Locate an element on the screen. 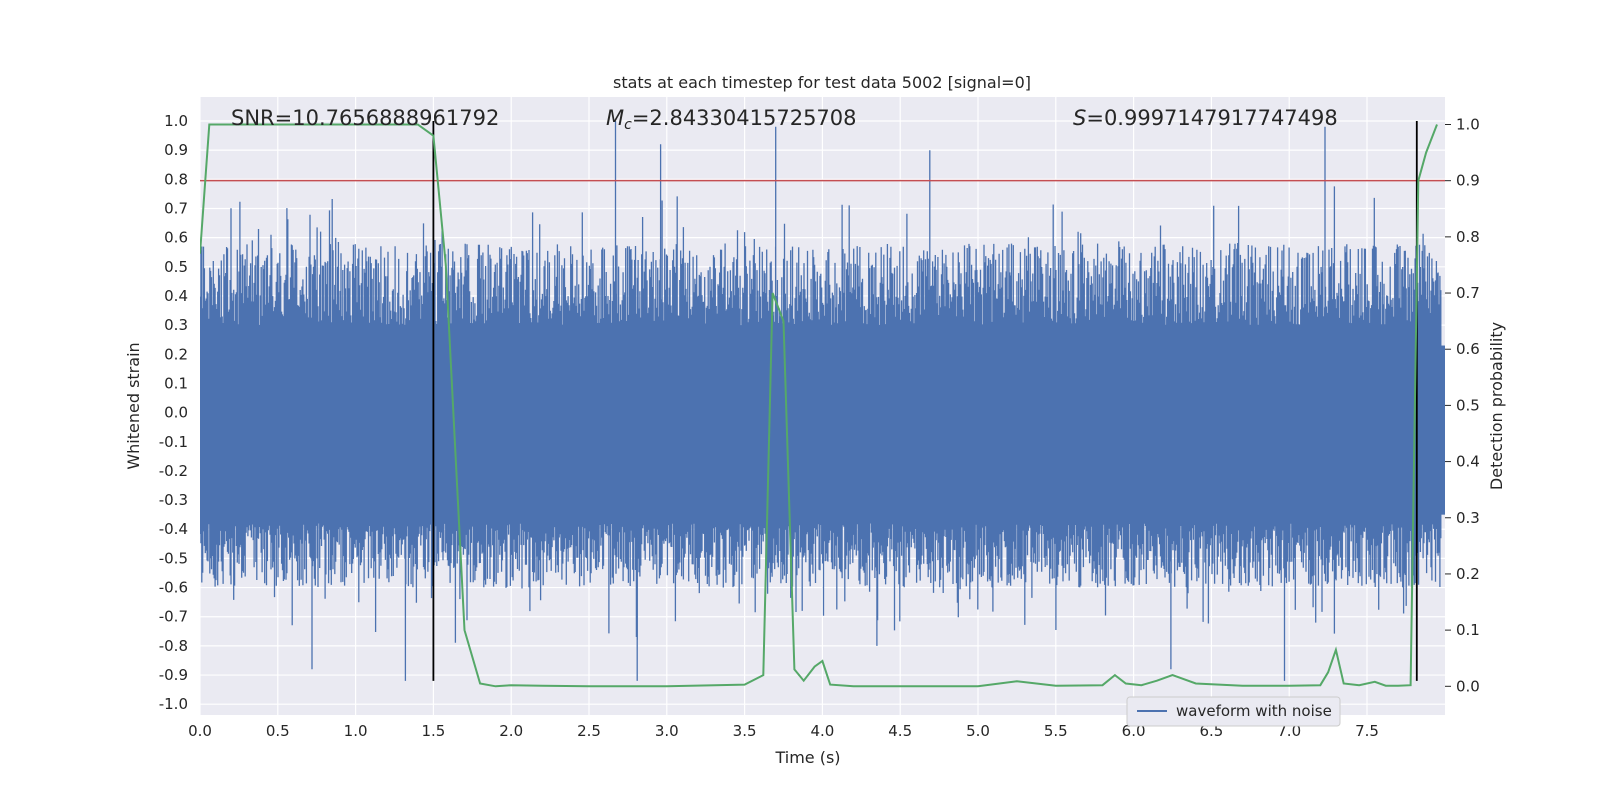 The width and height of the screenshot is (1600, 804). legend: waveform with noise is located at coordinates (1233, 711).